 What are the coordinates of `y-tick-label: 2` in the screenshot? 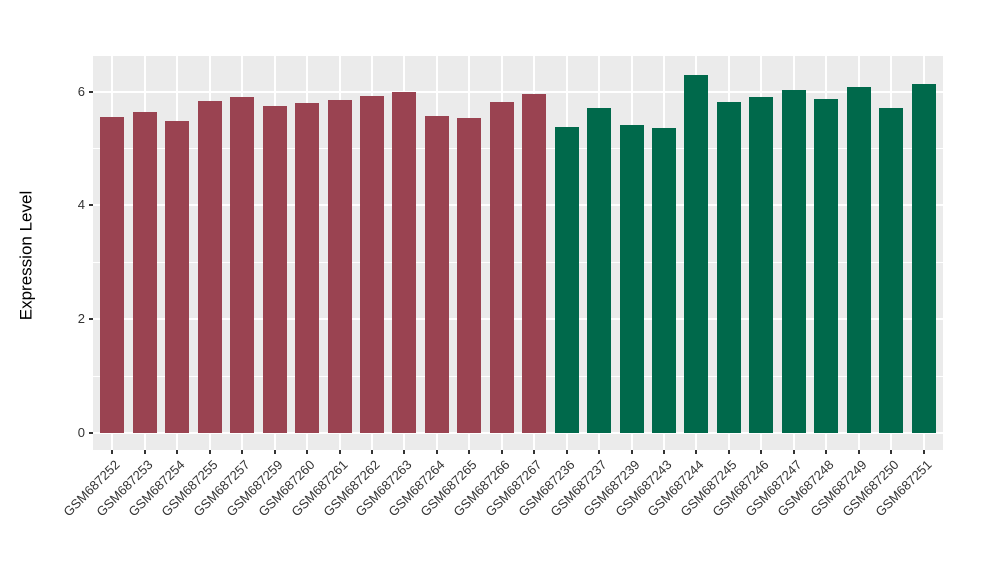 It's located at (81, 319).